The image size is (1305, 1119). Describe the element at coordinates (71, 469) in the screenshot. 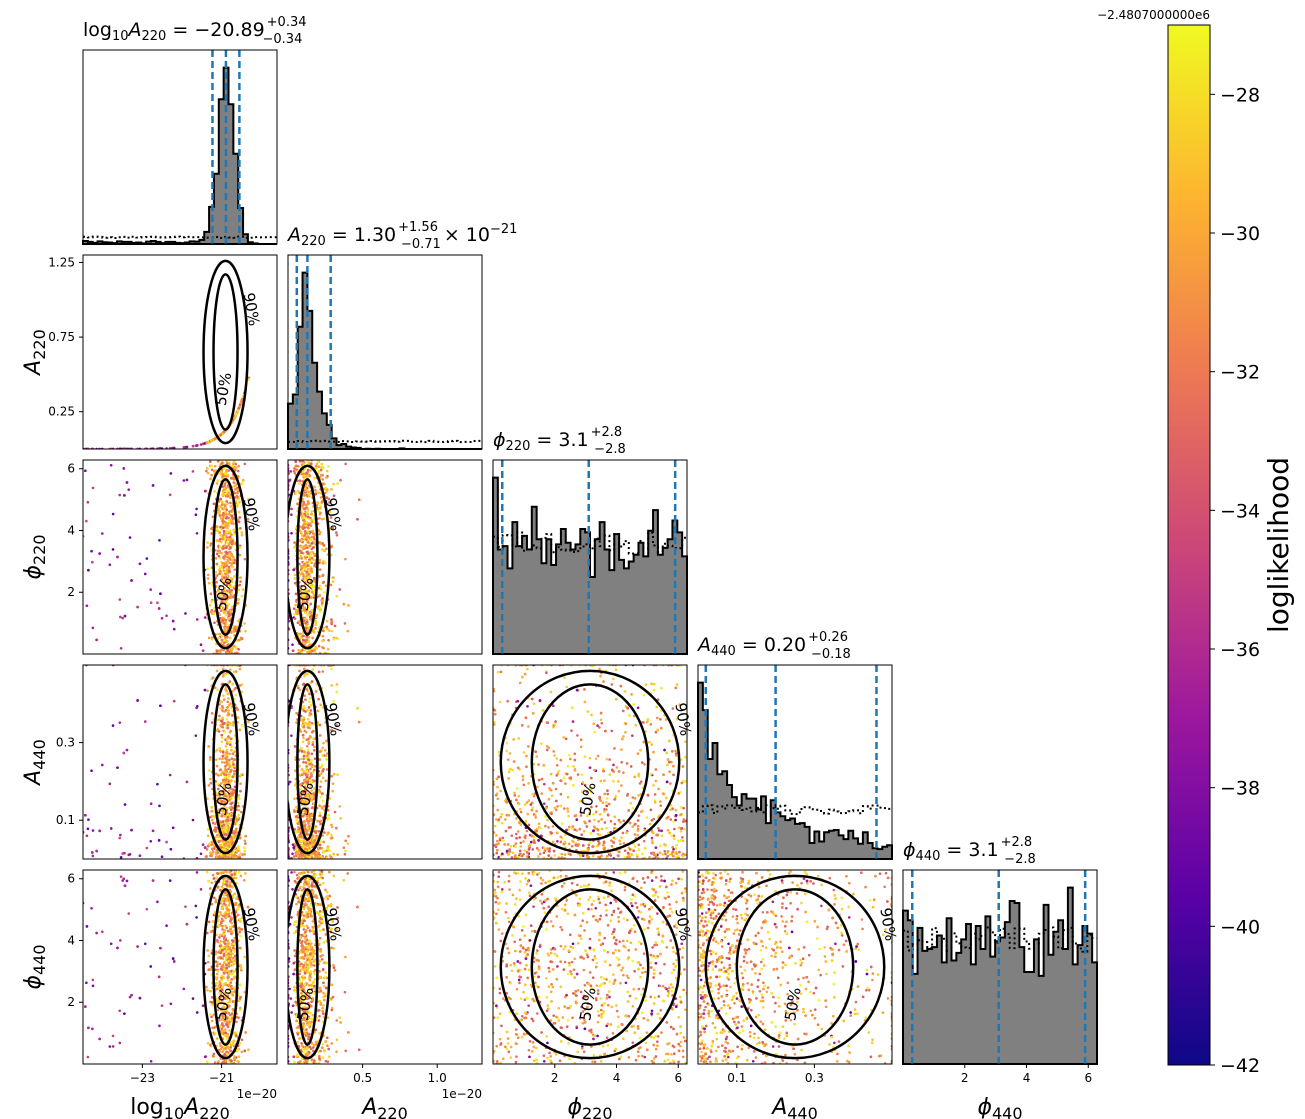

I see `y-tick-label: 6` at that location.